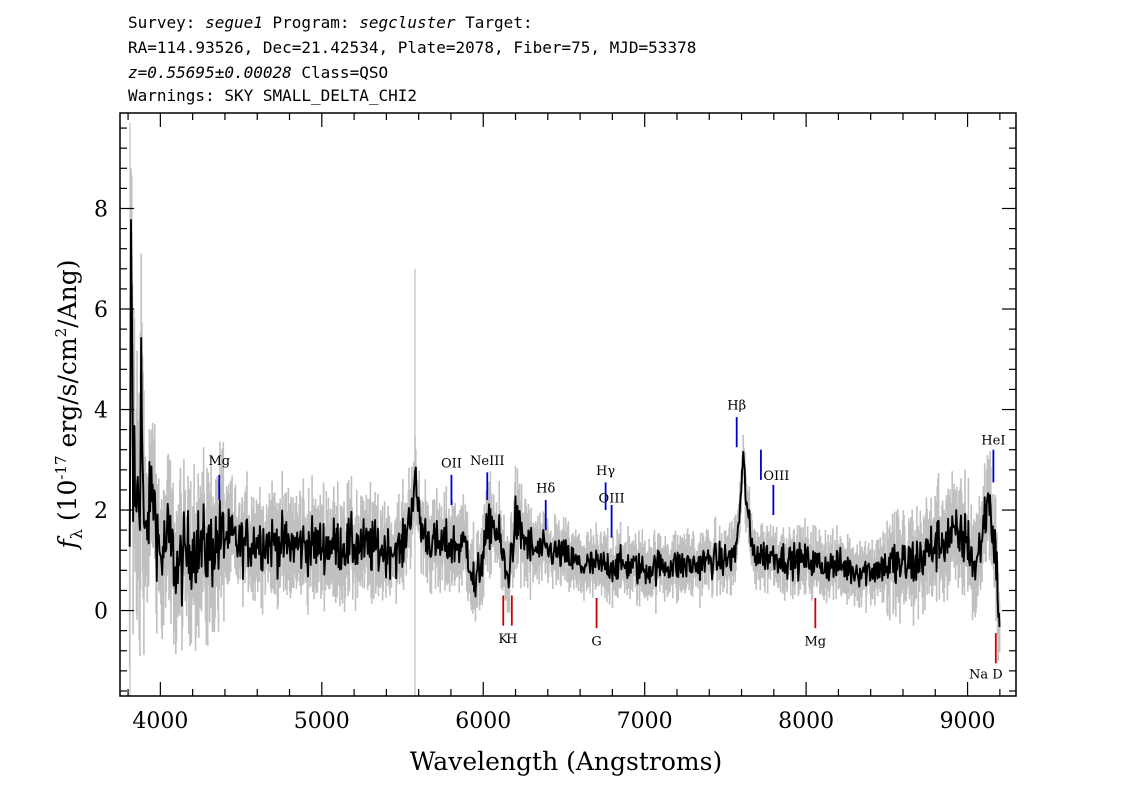 This screenshot has width=1134, height=810. I want to click on spectral-line-label: Hβ, so click(736, 406).